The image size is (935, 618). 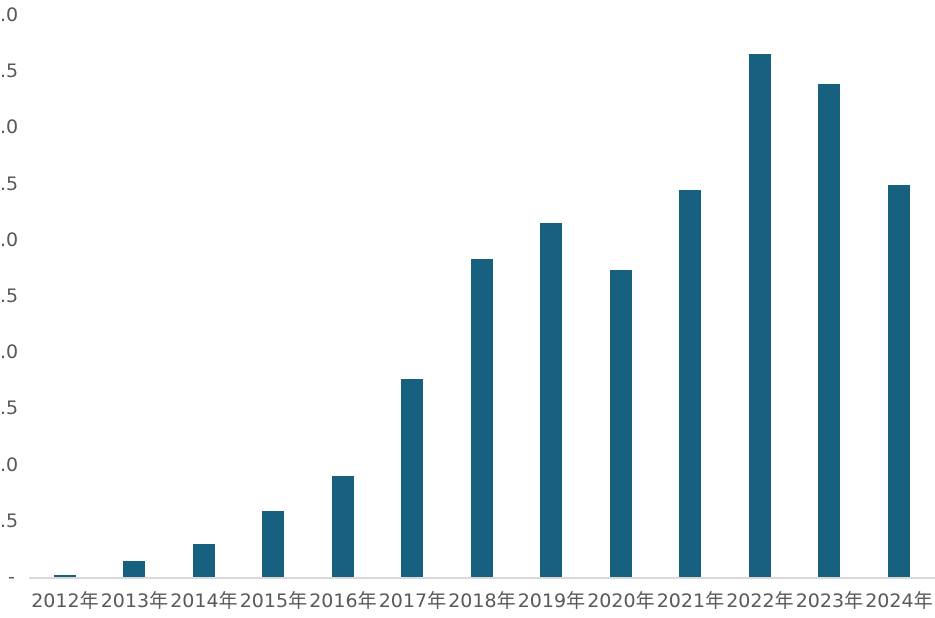 I want to click on y-axis-tick-label: -, so click(x=11, y=577).